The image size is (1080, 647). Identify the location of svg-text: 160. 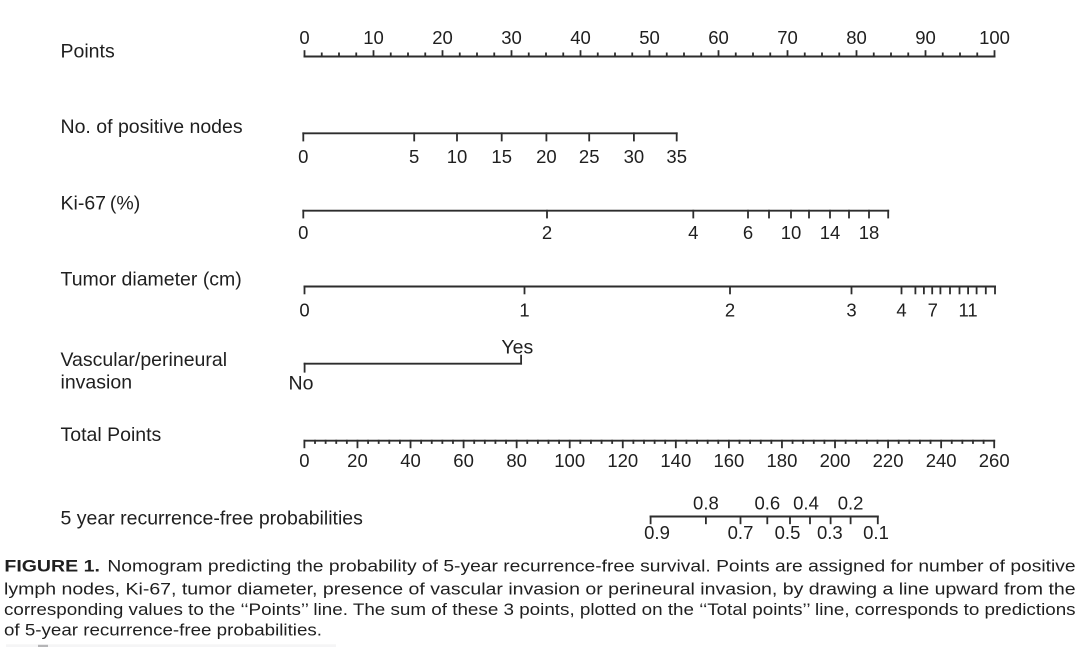
(728, 460).